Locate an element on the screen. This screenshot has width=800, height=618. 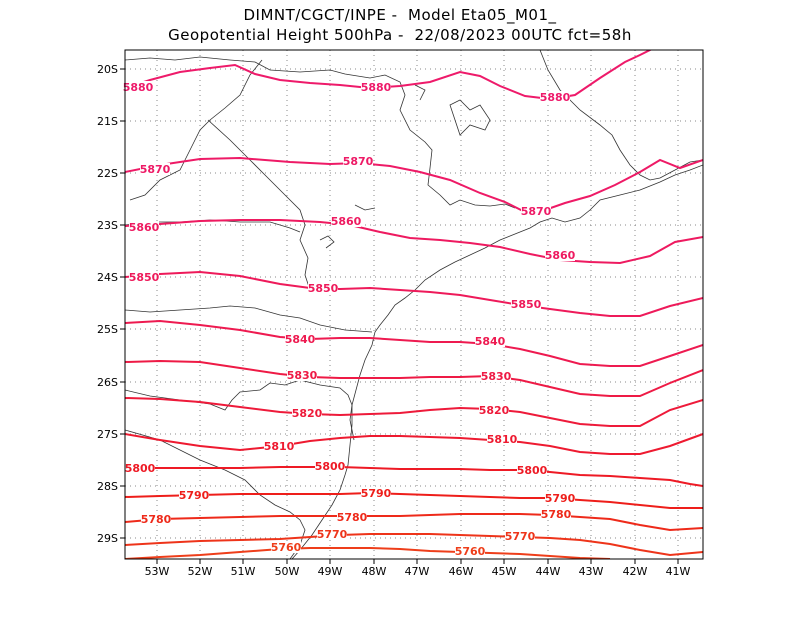
title-line-1: DIMNT/CGCT/INPE - Model Eta05_M01_ is located at coordinates (400, 15).